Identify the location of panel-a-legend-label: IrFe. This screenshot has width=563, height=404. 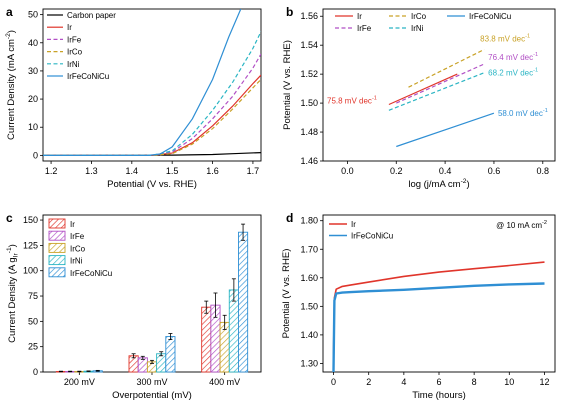
(74, 39).